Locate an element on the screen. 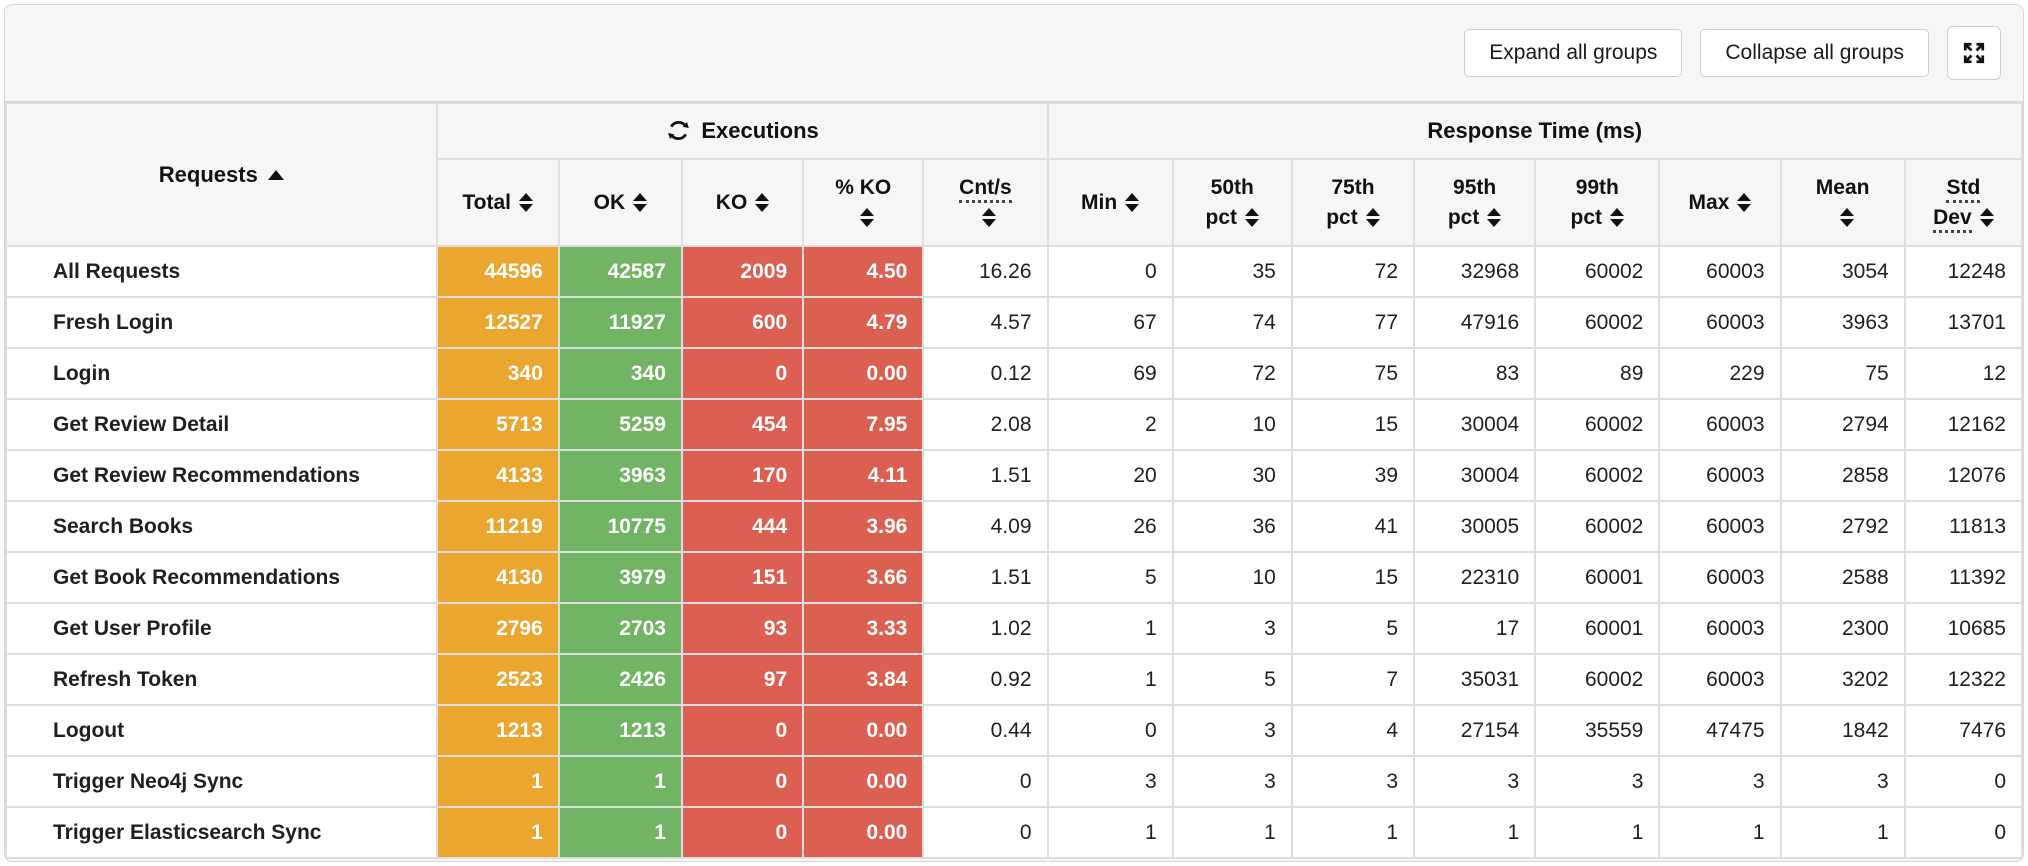 This screenshot has width=2028, height=866. col-header-requests: Requests is located at coordinates (221, 174).